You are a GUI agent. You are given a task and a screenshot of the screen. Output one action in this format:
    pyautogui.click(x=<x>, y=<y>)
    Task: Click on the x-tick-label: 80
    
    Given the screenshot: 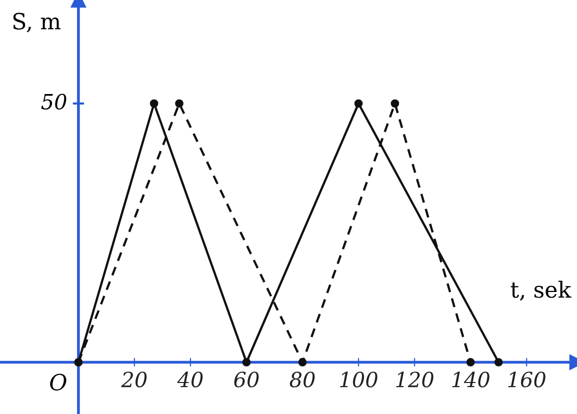 What is the action you would take?
    pyautogui.click(x=302, y=380)
    